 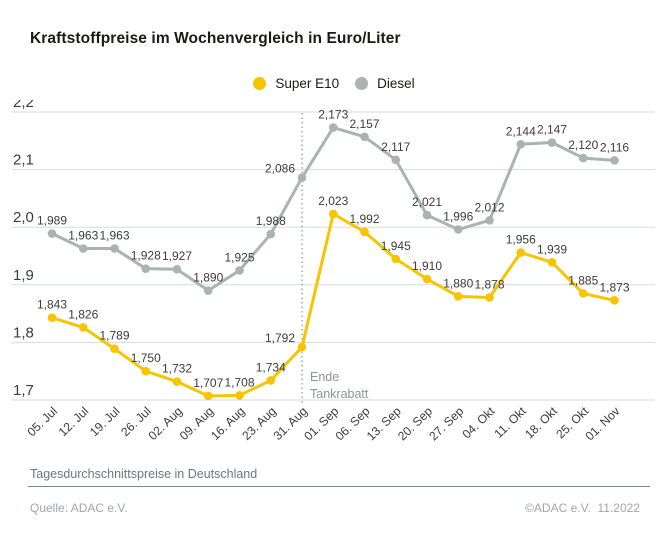 I want to click on diesel-value-label: 2,012, so click(x=489, y=207).